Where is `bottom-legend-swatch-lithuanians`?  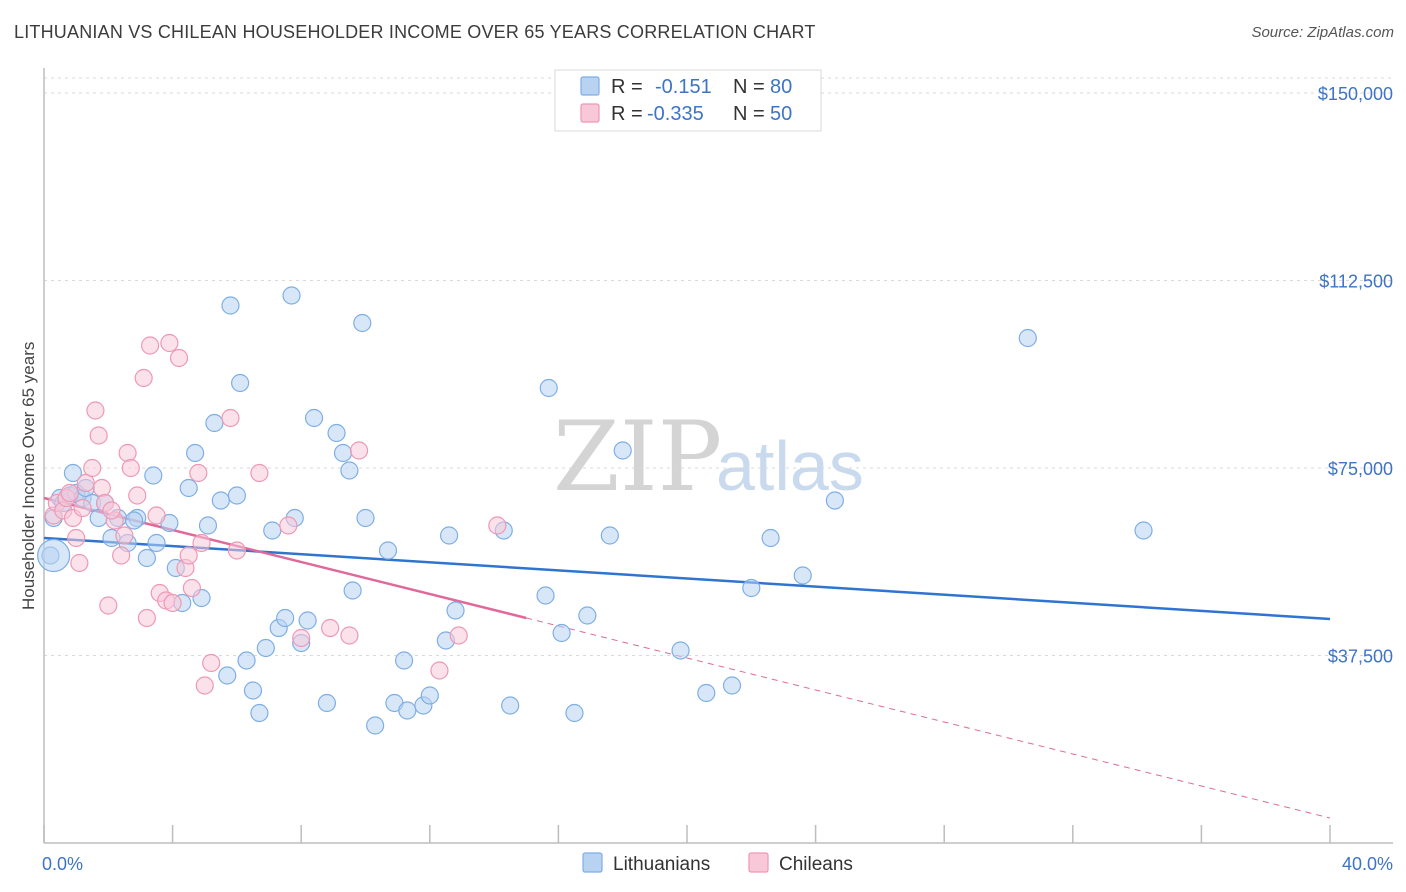 bottom-legend-swatch-lithuanians is located at coordinates (592, 862).